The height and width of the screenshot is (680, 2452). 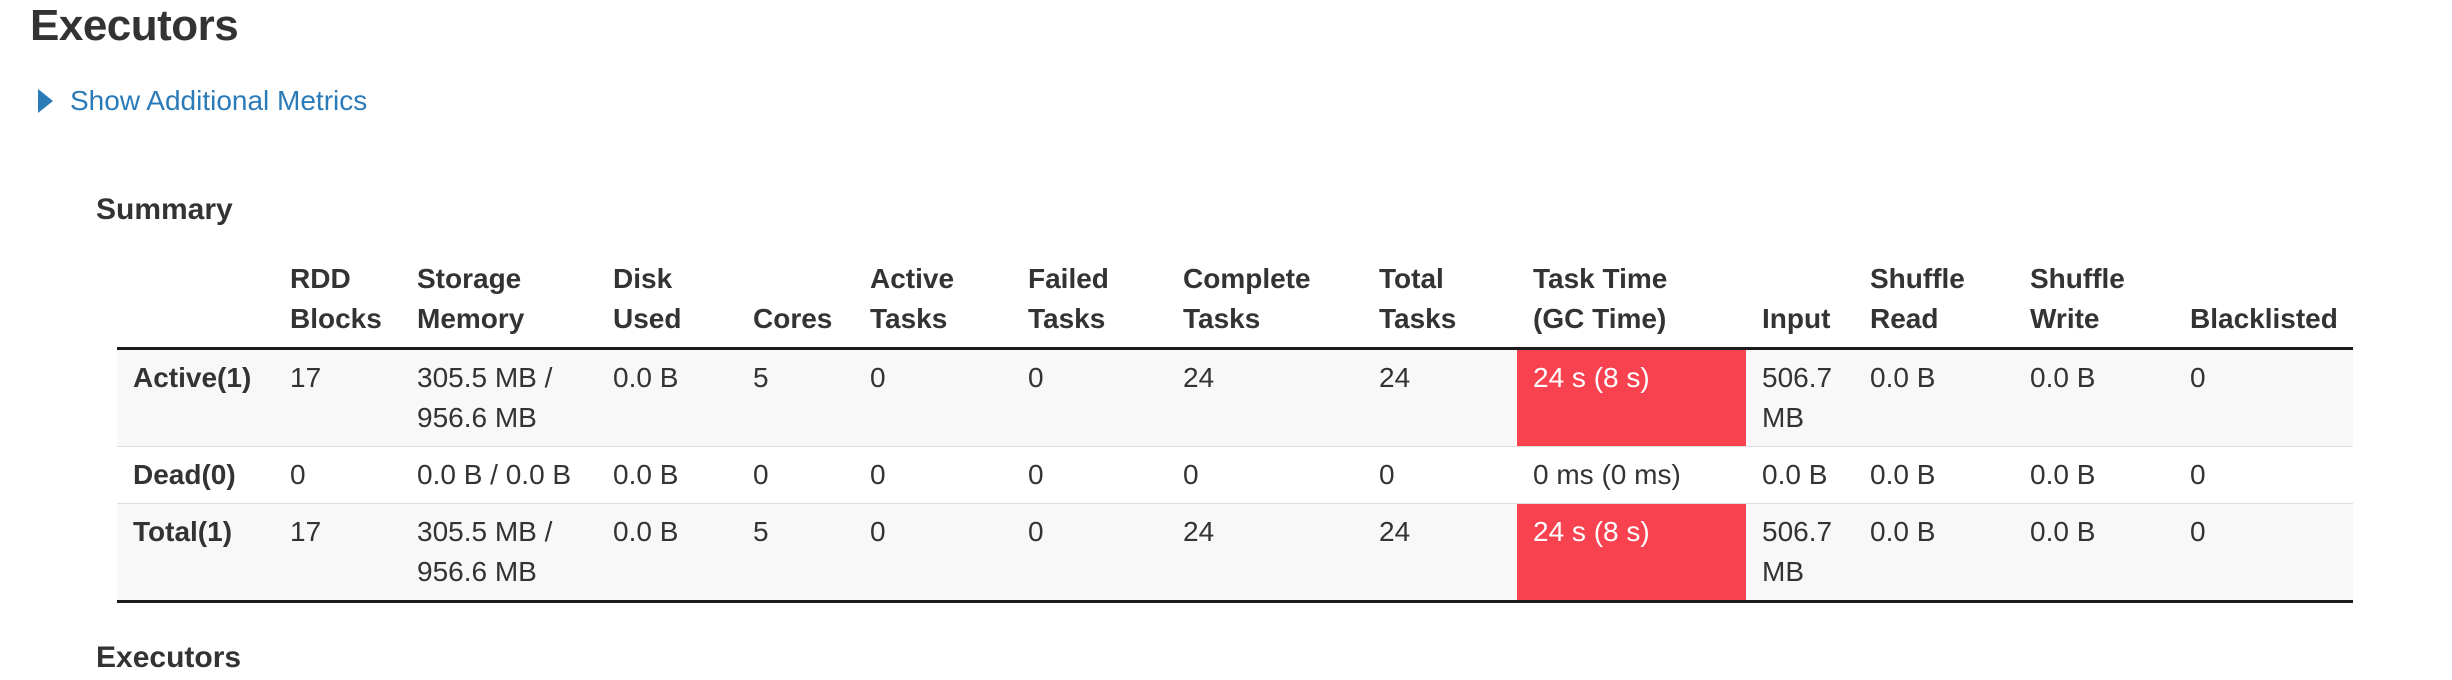 I want to click on cell-row-label: Active(1), so click(x=192, y=377).